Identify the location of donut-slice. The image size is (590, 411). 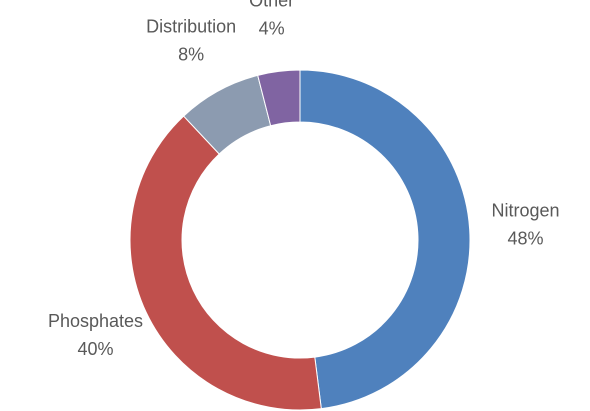
(279, 98).